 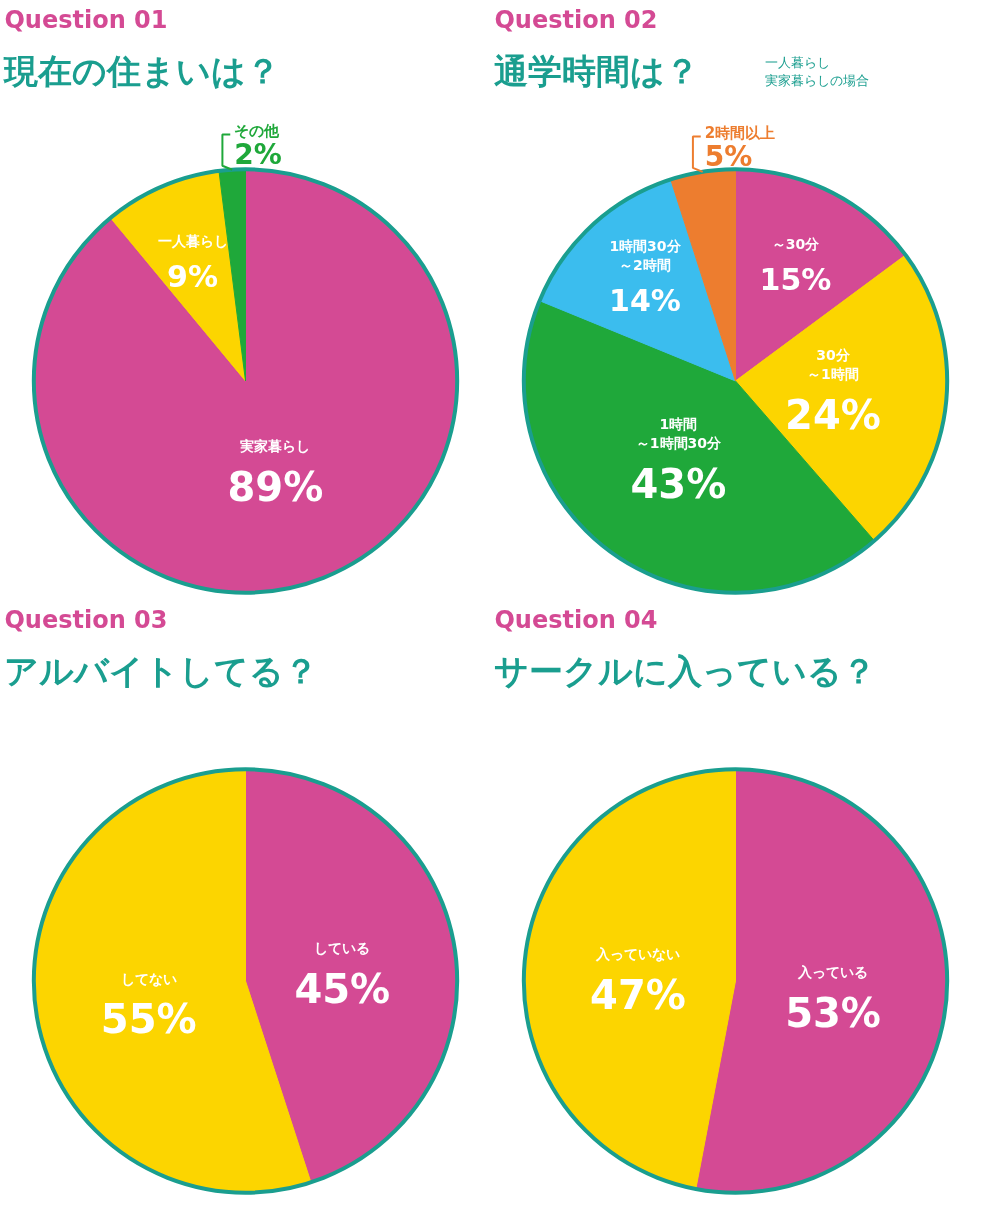 What do you see at coordinates (192, 240) in the screenshot?
I see `slice-label: 一人暮らし` at bounding box center [192, 240].